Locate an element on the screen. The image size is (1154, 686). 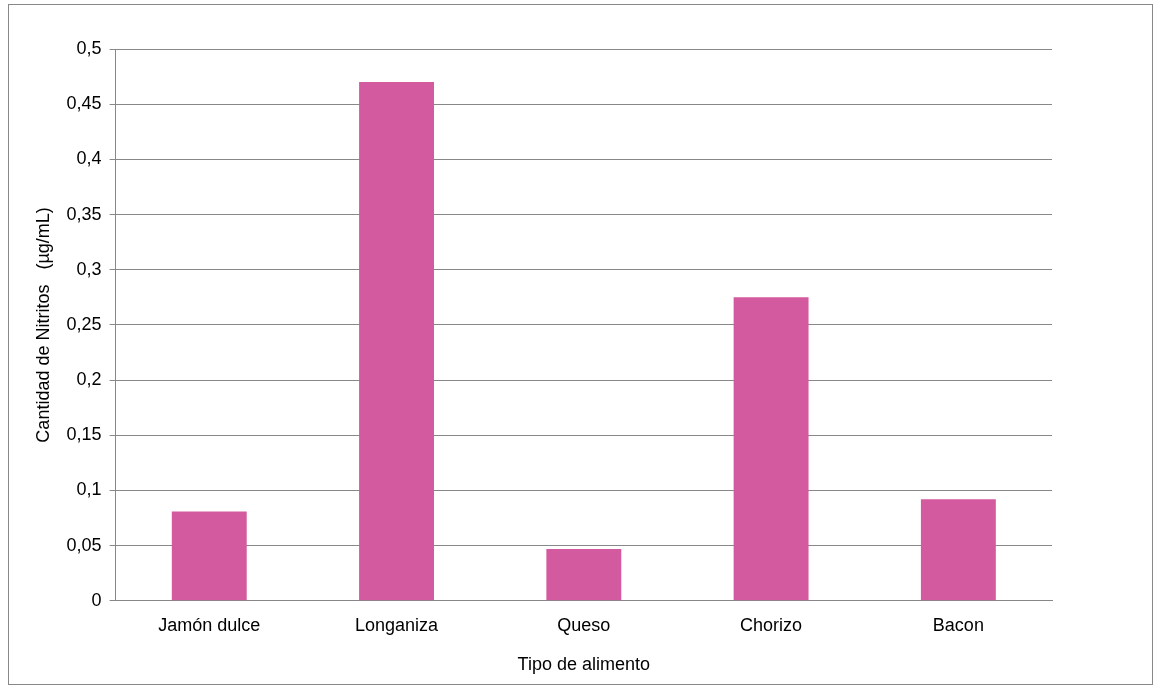
y-axis-title: Cantidad de Nitritos (µg/mL) is located at coordinates (42, 325).